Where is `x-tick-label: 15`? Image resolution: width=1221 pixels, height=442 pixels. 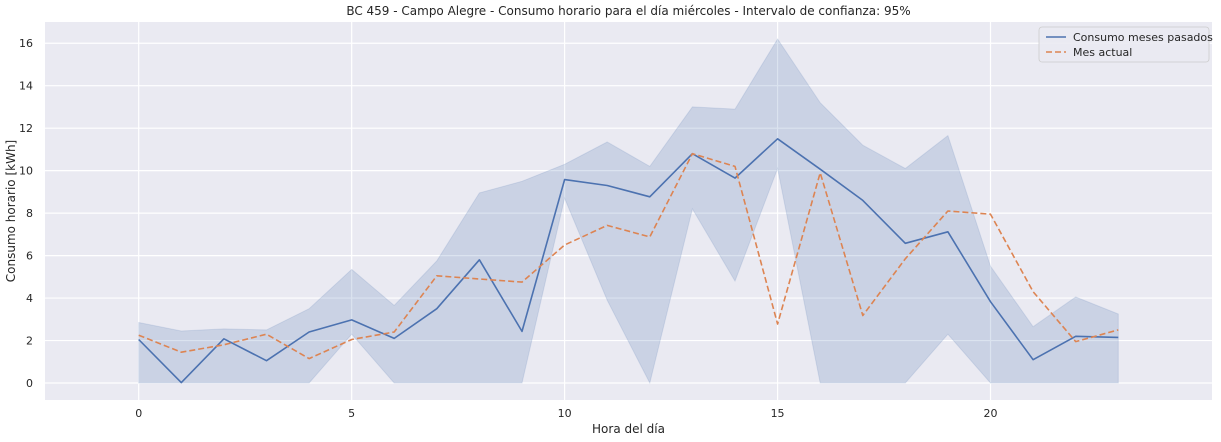
x-tick-label: 15 is located at coordinates (778, 413).